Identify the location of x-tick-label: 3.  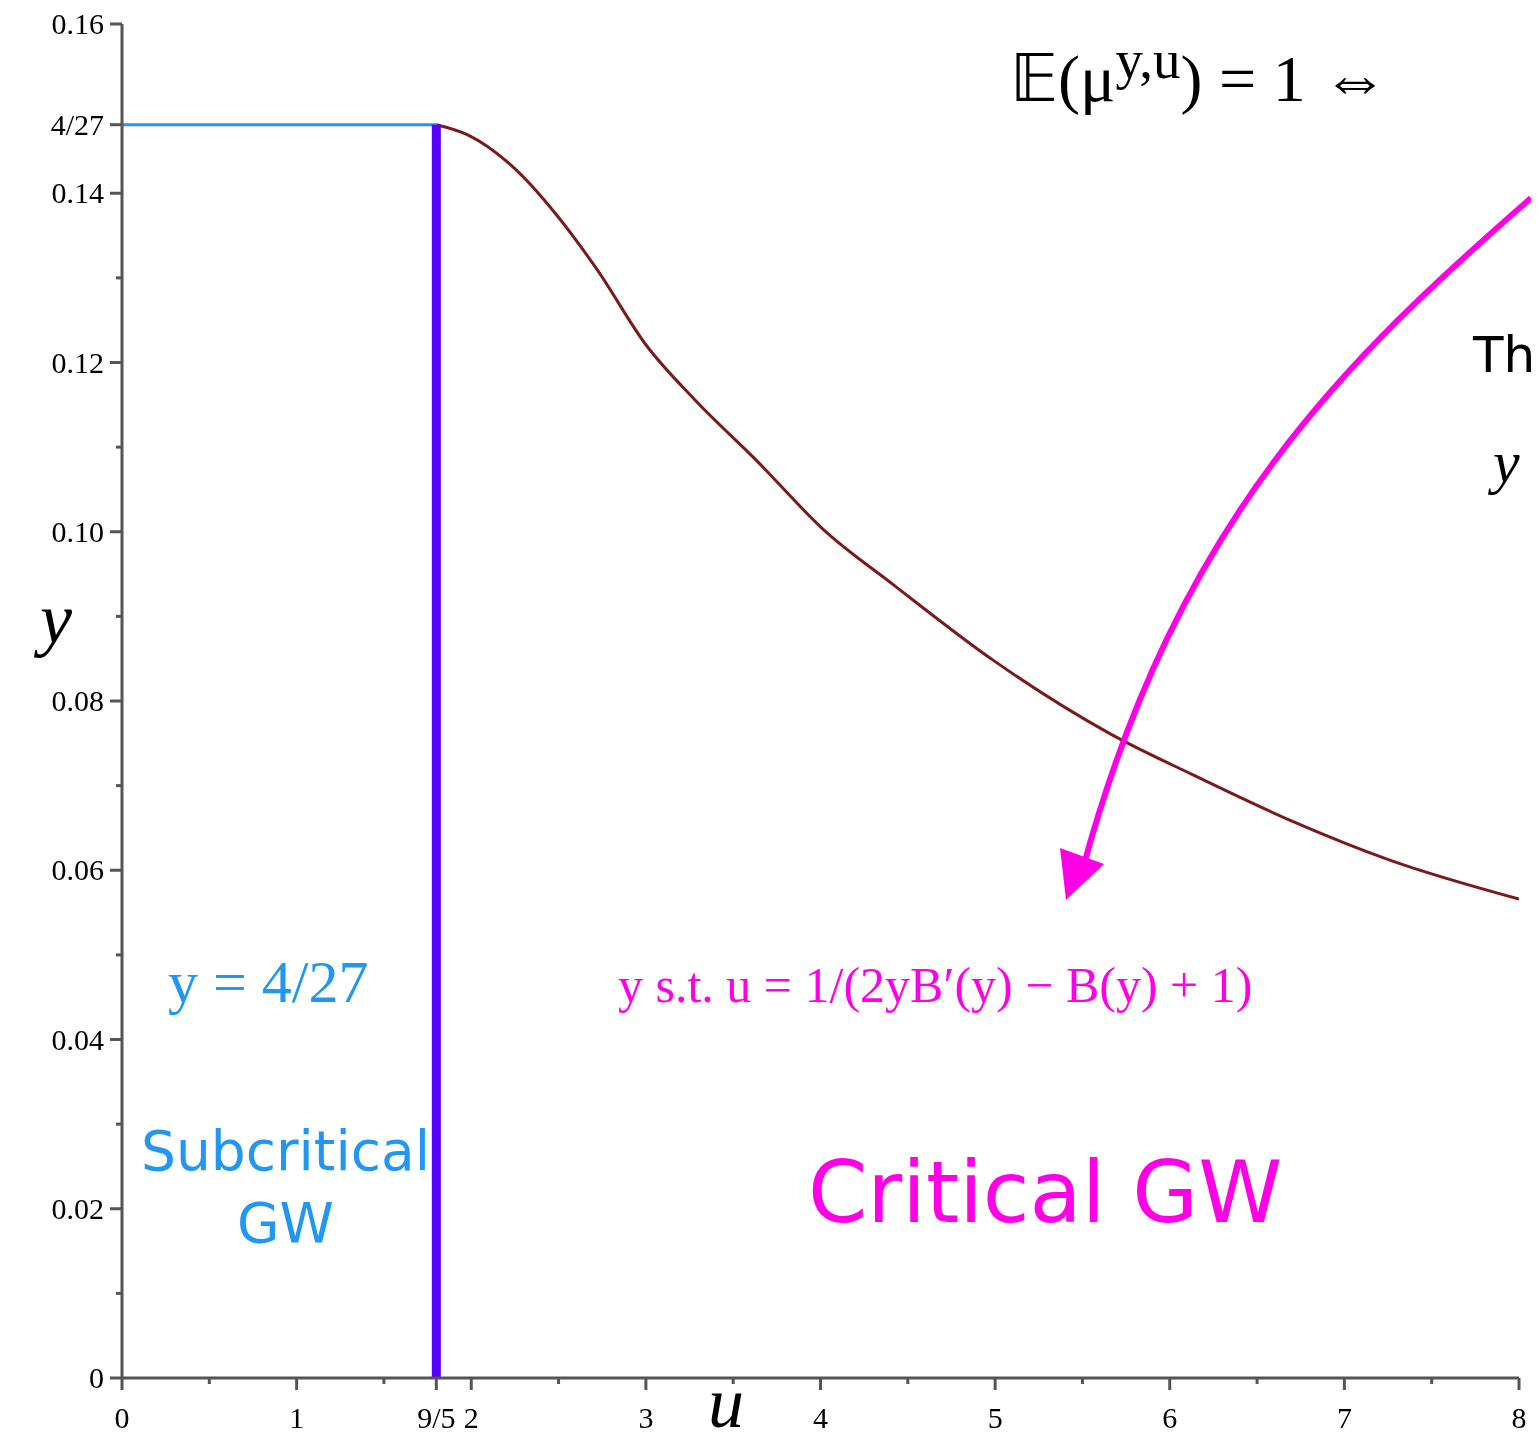
(646, 1417).